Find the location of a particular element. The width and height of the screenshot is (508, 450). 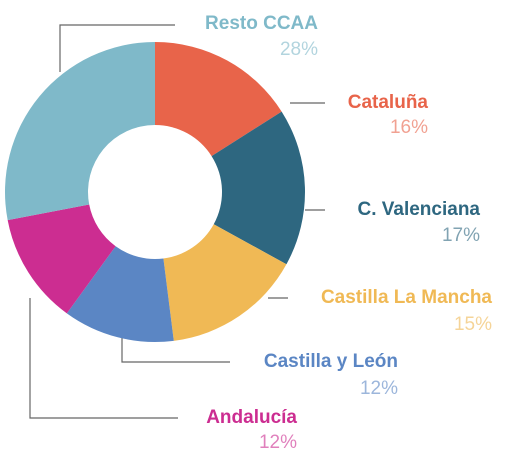

slice-label: Andalucía is located at coordinates (251, 417).